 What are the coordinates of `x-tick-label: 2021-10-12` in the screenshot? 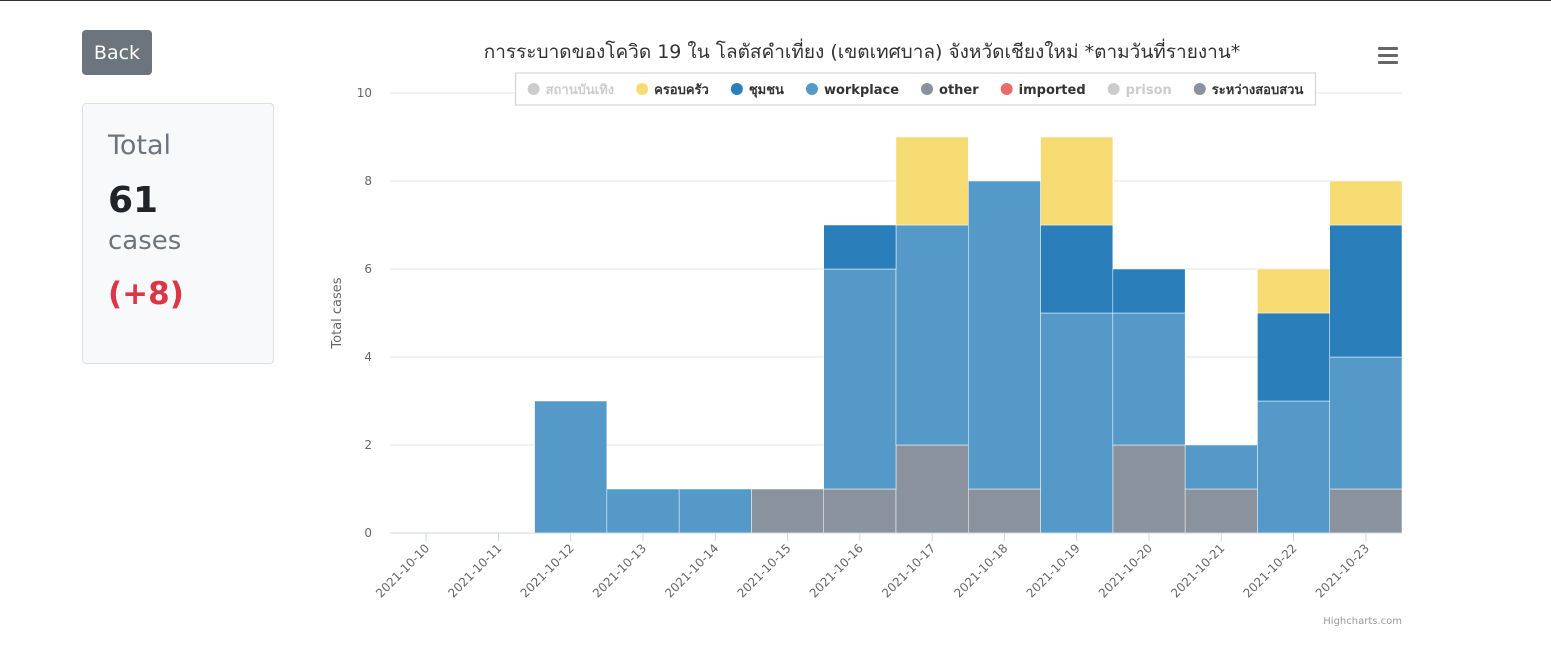 It's located at (547, 570).